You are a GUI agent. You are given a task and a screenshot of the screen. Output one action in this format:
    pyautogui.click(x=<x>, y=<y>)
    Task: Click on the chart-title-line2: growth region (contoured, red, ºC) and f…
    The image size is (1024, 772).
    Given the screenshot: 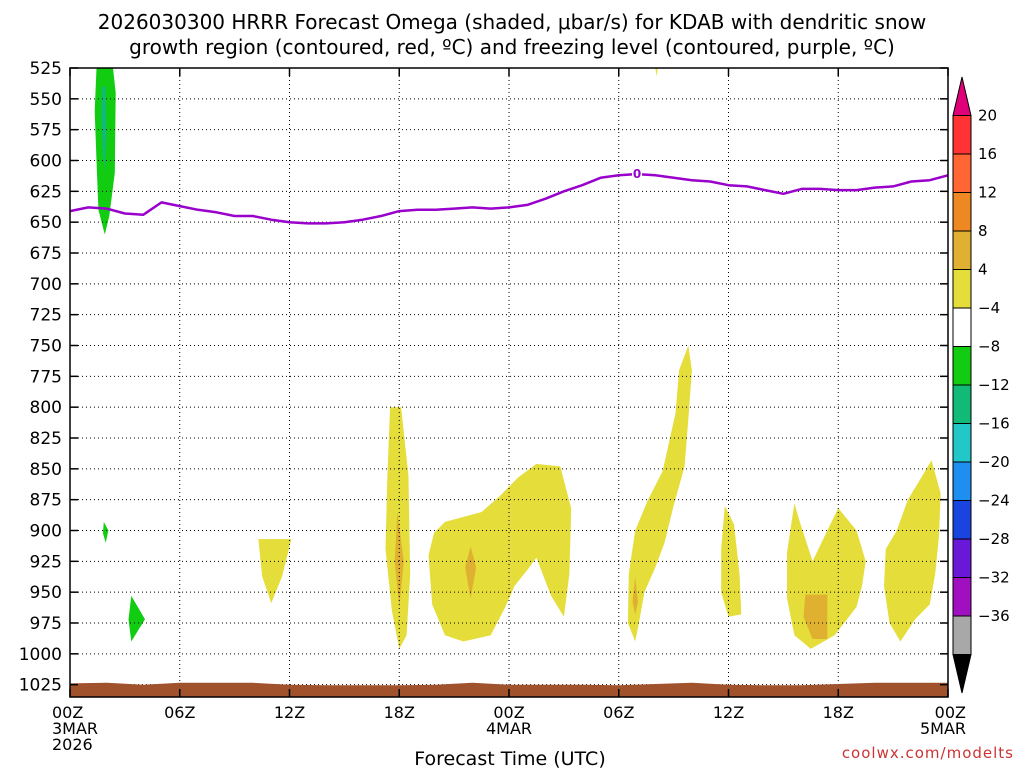 What is the action you would take?
    pyautogui.click(x=512, y=47)
    